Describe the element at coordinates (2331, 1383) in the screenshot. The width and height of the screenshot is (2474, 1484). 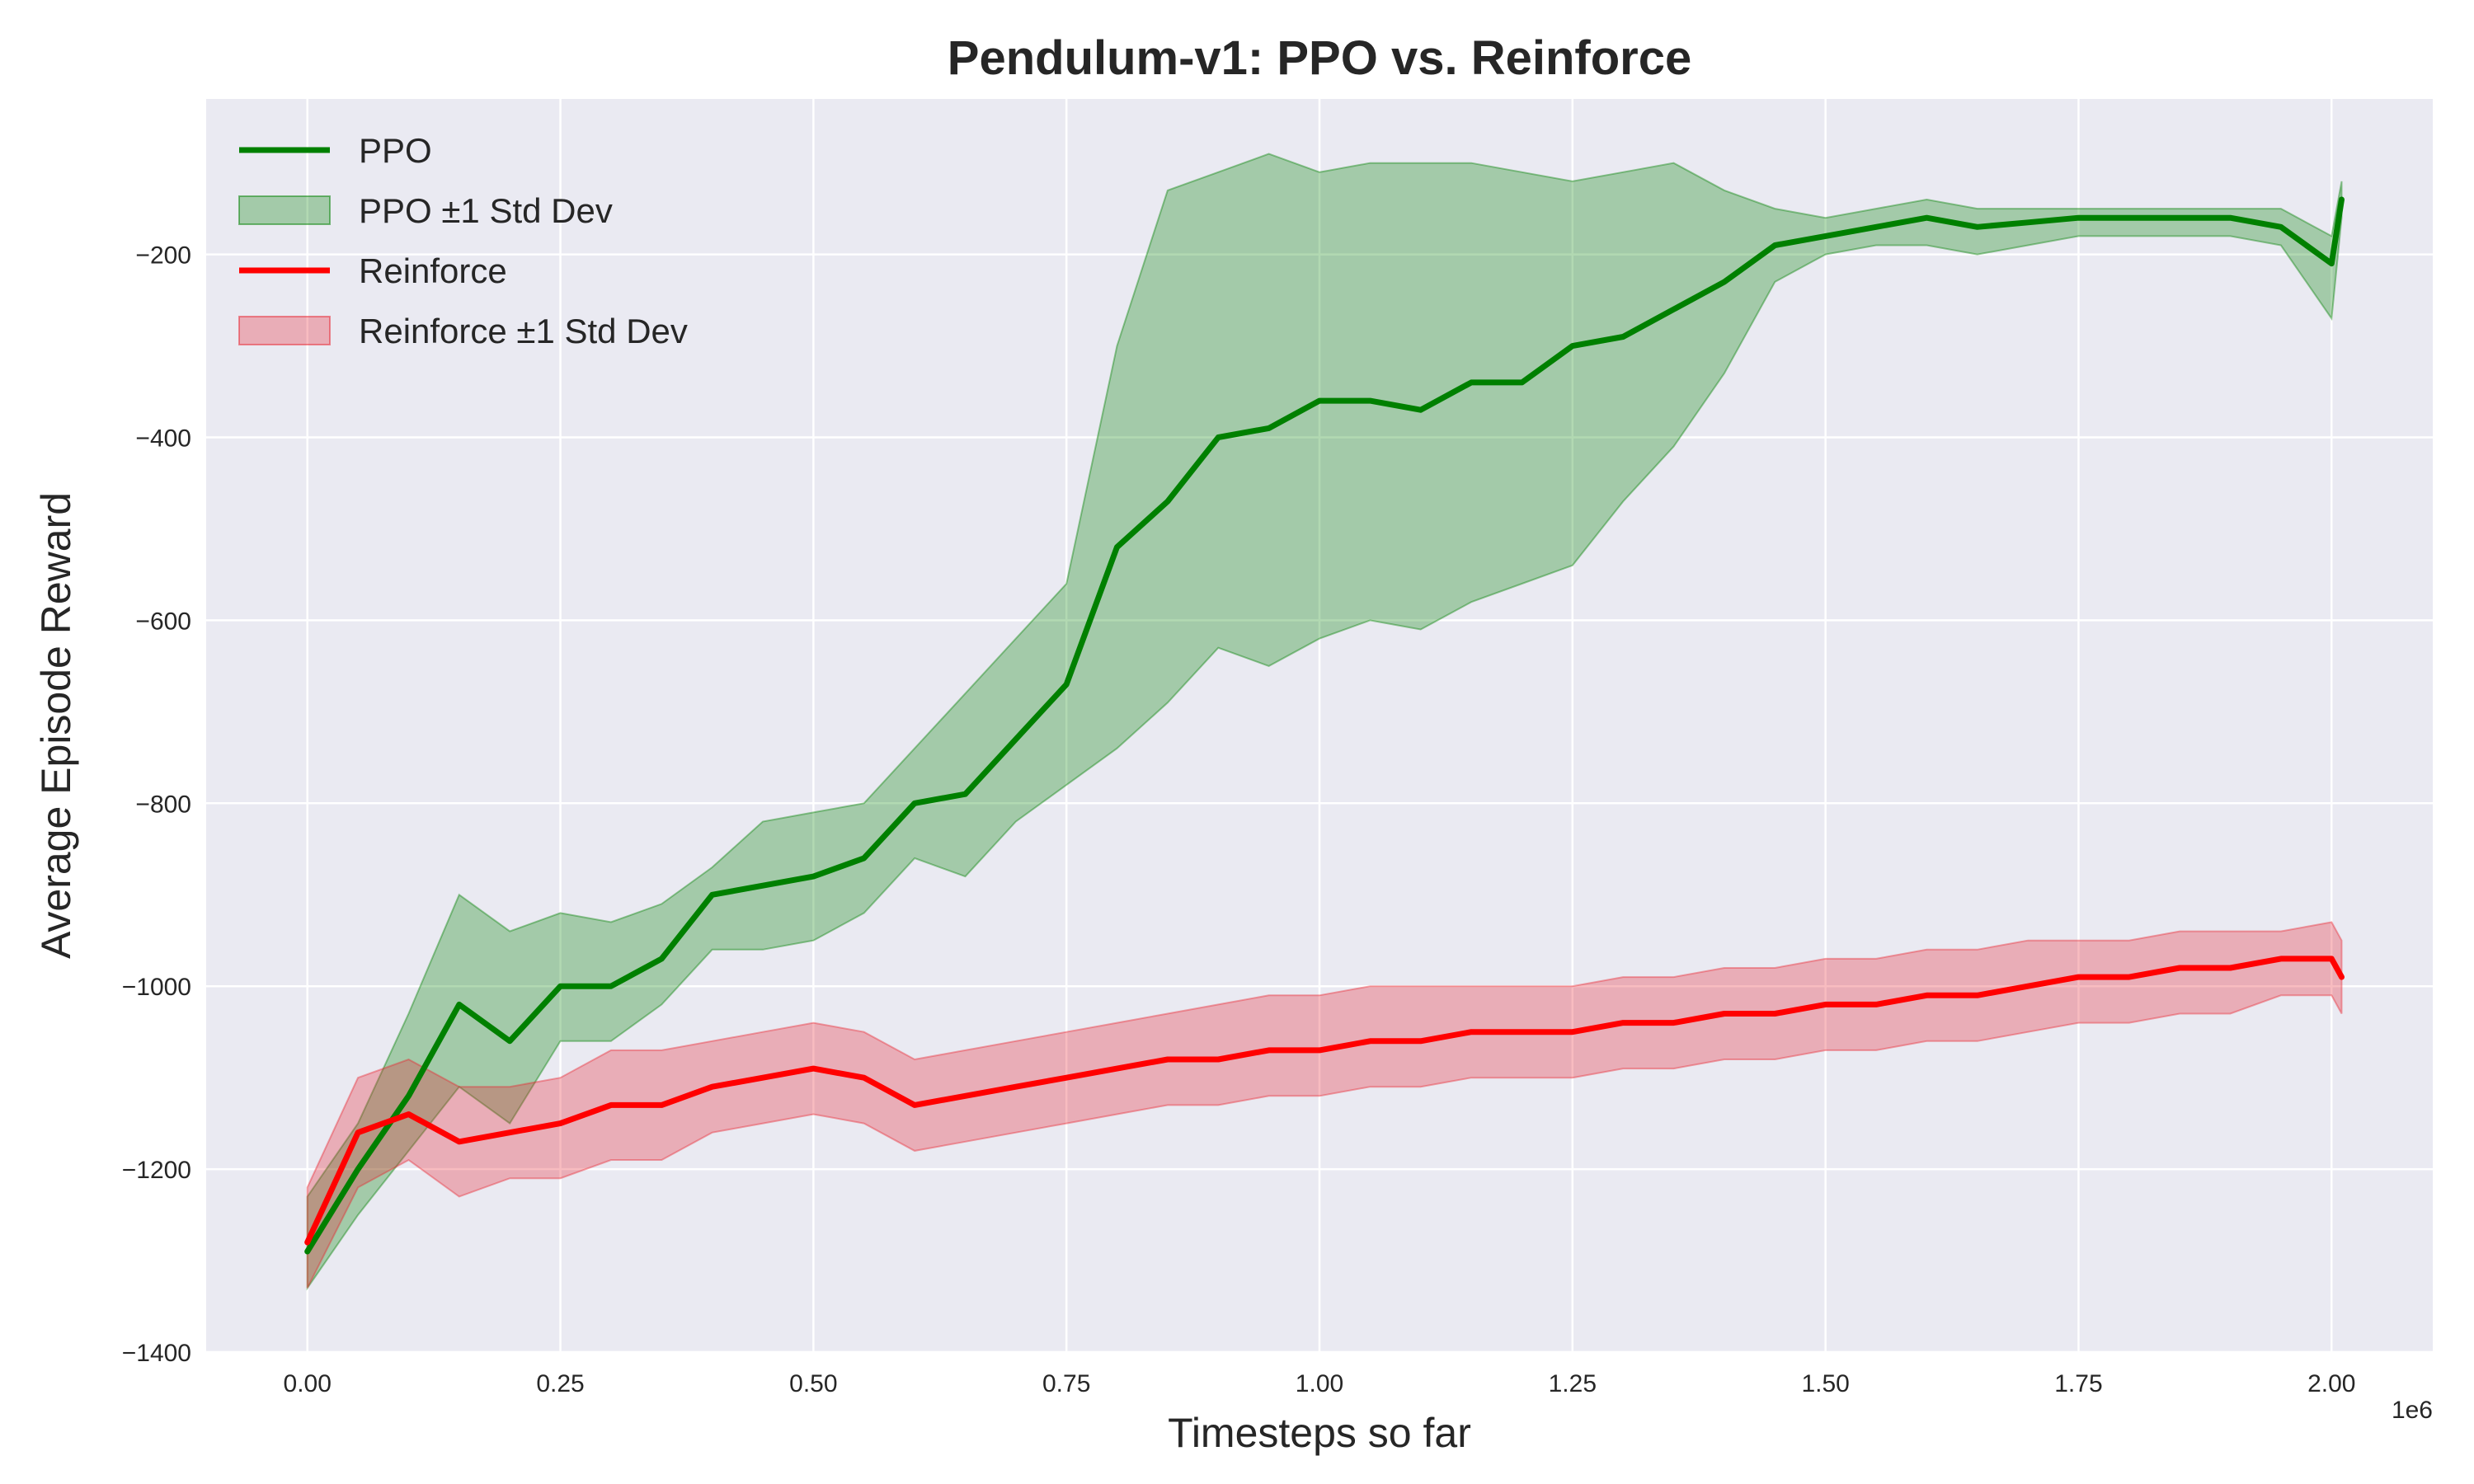
I see `x-tick-label: 2.00` at that location.